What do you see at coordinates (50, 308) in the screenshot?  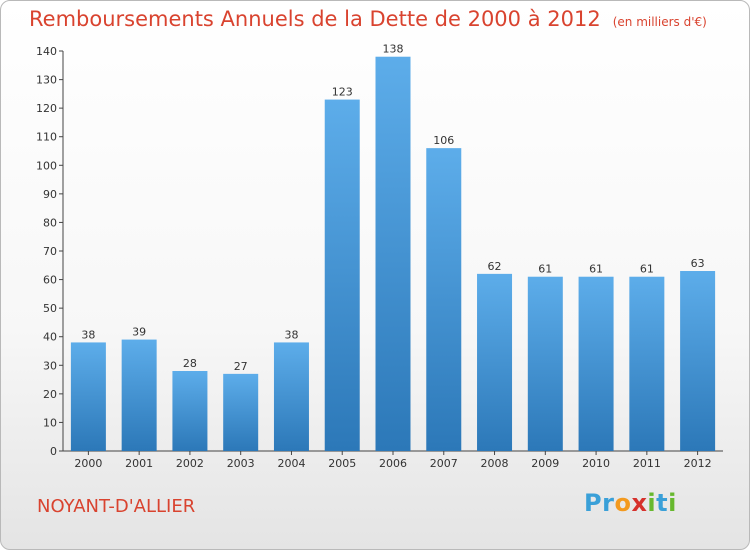 I see `y-tick-label: 50` at bounding box center [50, 308].